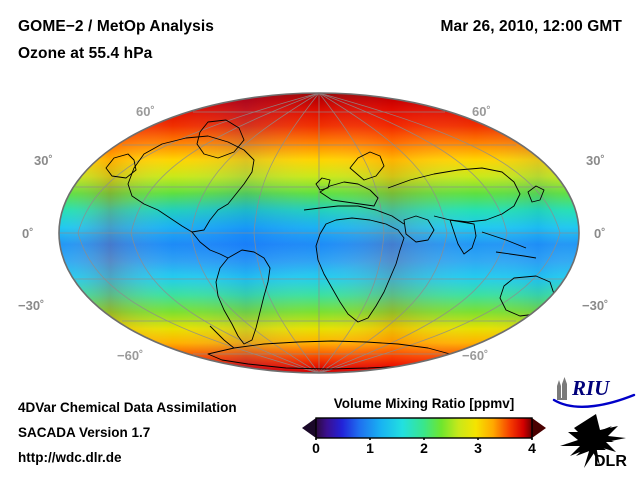 The image size is (640, 480). I want to click on dlr-logo: DLR, so click(593, 442).